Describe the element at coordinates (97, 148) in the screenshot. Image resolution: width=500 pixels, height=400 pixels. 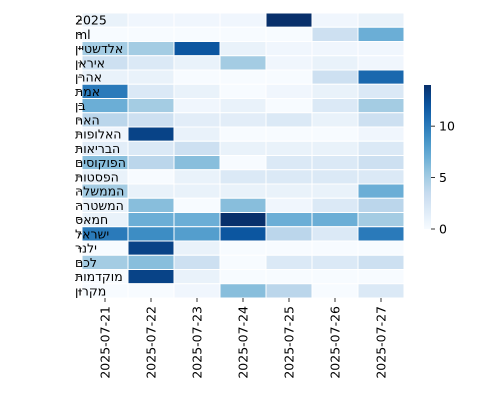
I see `y-tick-label: הבריאות` at that location.